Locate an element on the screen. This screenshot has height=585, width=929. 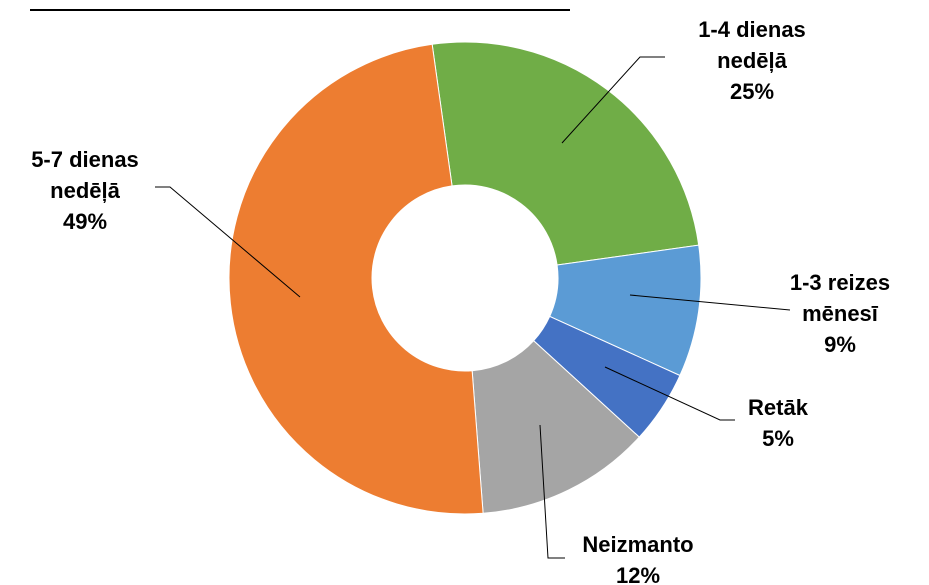
category-label: Retāk is located at coordinates (778, 407).